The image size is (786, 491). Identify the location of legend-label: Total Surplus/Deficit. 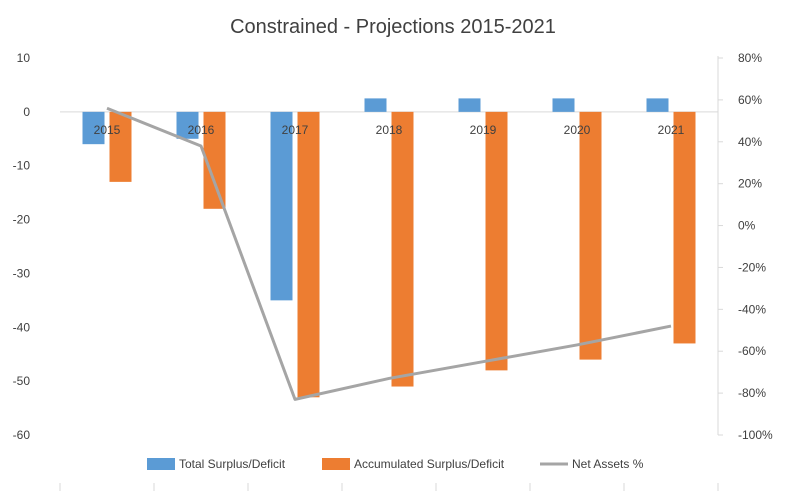
(232, 464).